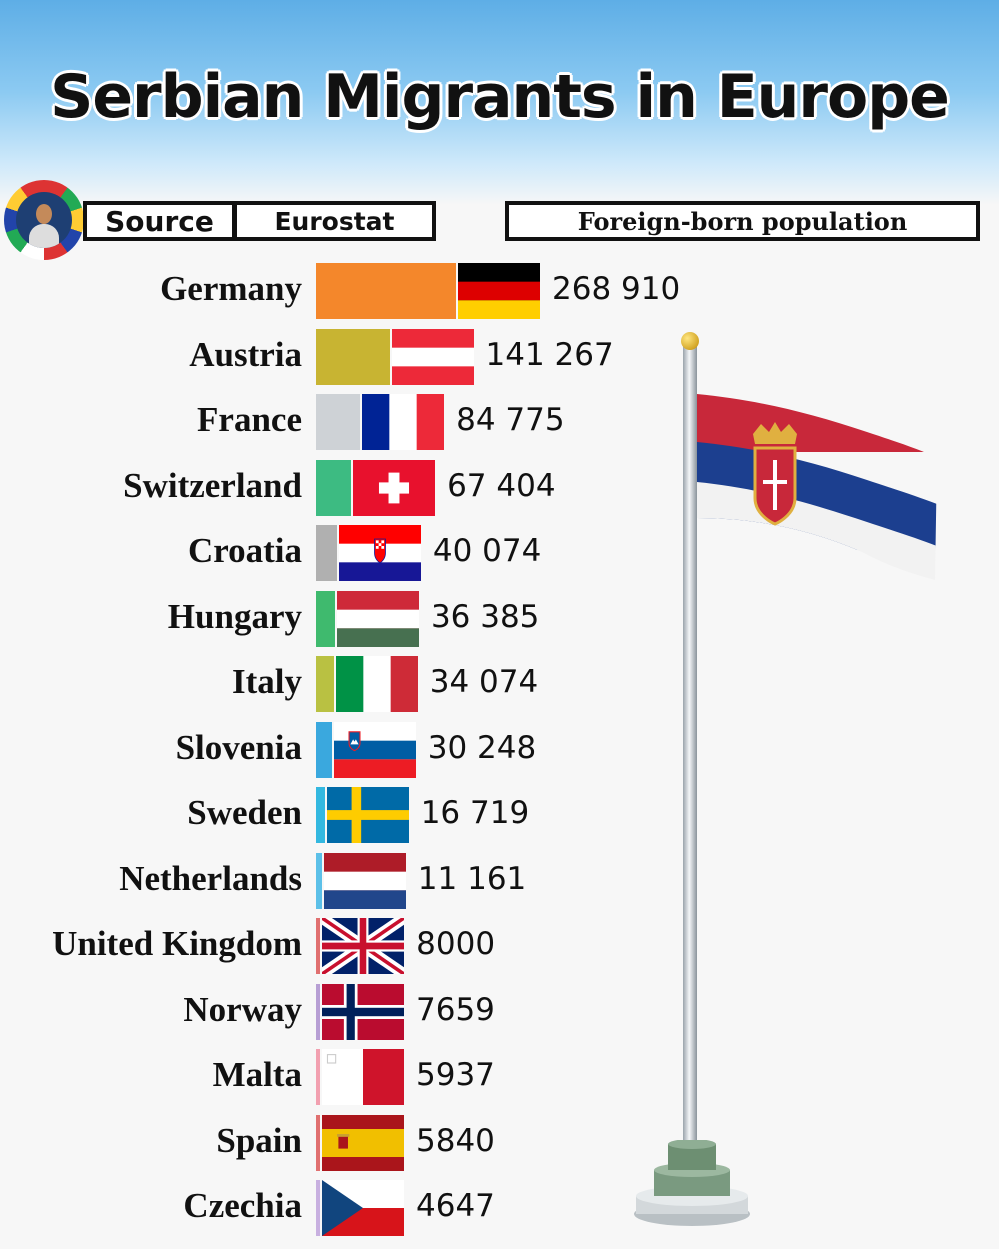 The height and width of the screenshot is (1249, 999). Describe the element at coordinates (245, 354) in the screenshot. I see `category-label: Austria` at that location.